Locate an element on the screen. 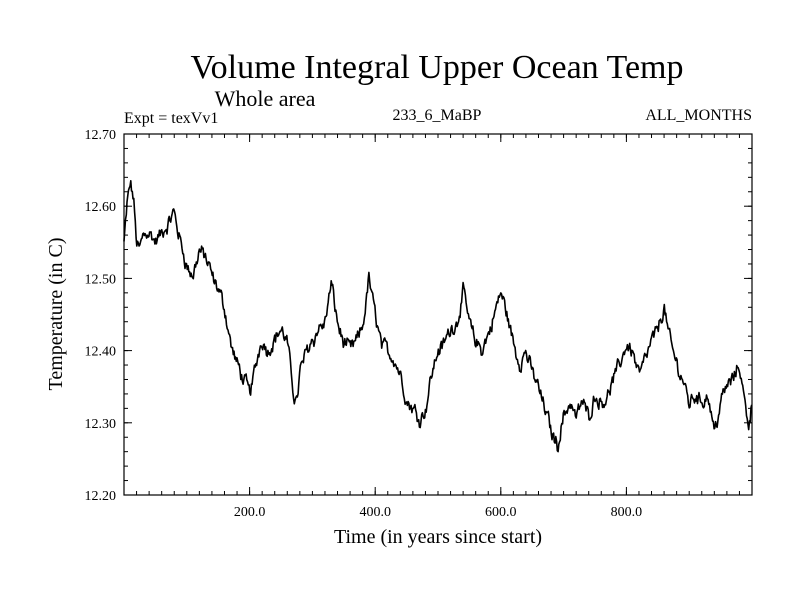 Image resolution: width=800 pixels, height=600 pixels. y-tick-label: 12.70 is located at coordinates (101, 135).